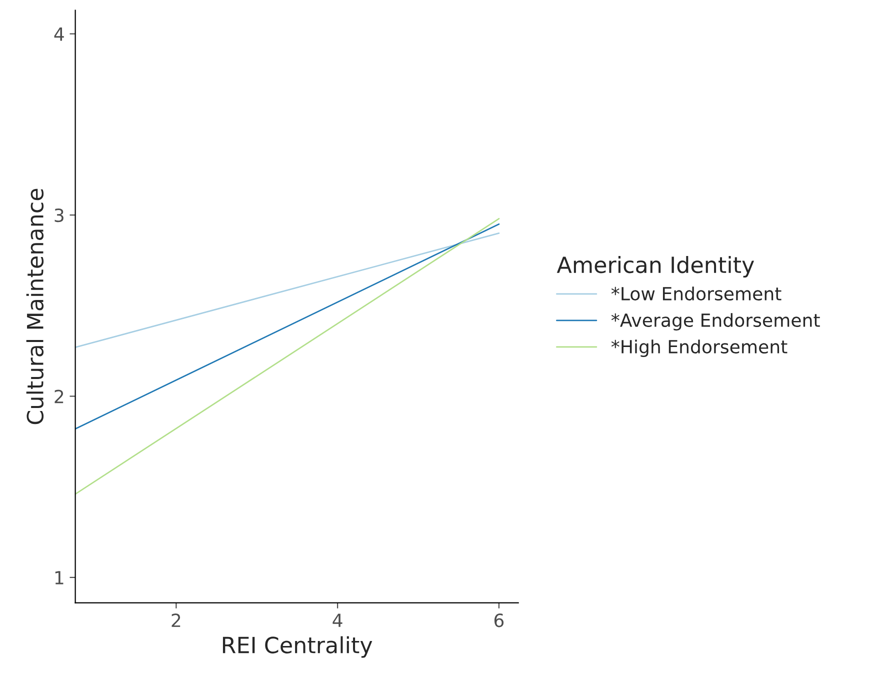 The width and height of the screenshot is (886, 685). I want to click on legend-label: *Low Endorsement, so click(696, 293).